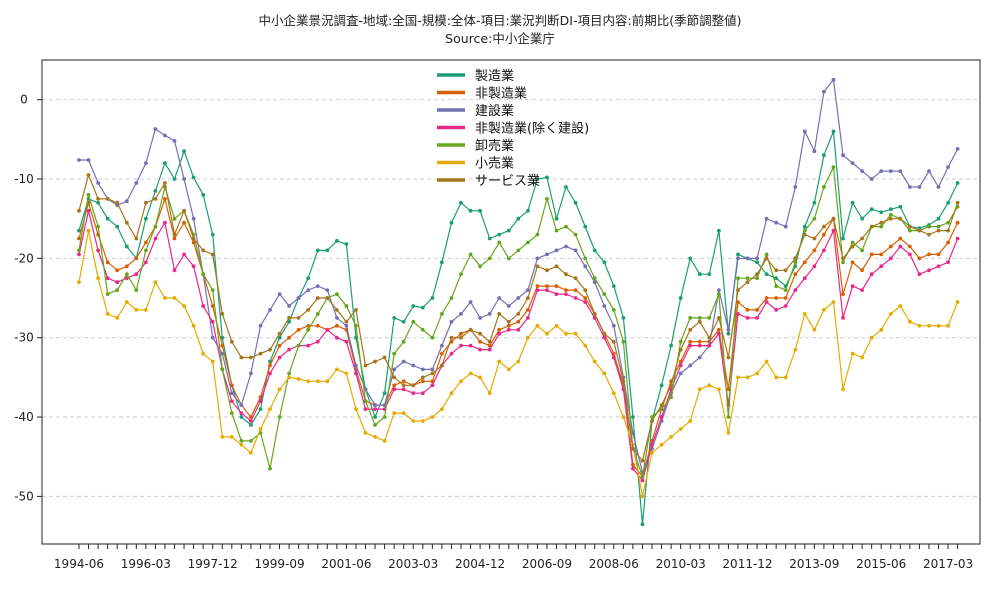 This screenshot has height=600, width=1000. What do you see at coordinates (881, 564) in the screenshot?
I see `x-tick-label: 2015-06` at bounding box center [881, 564].